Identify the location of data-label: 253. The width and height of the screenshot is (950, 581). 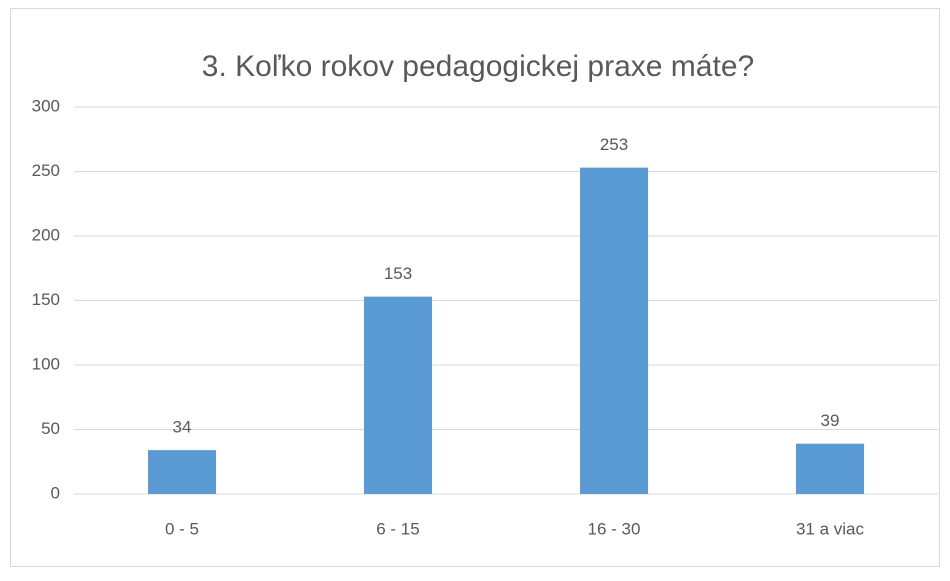
(614, 144).